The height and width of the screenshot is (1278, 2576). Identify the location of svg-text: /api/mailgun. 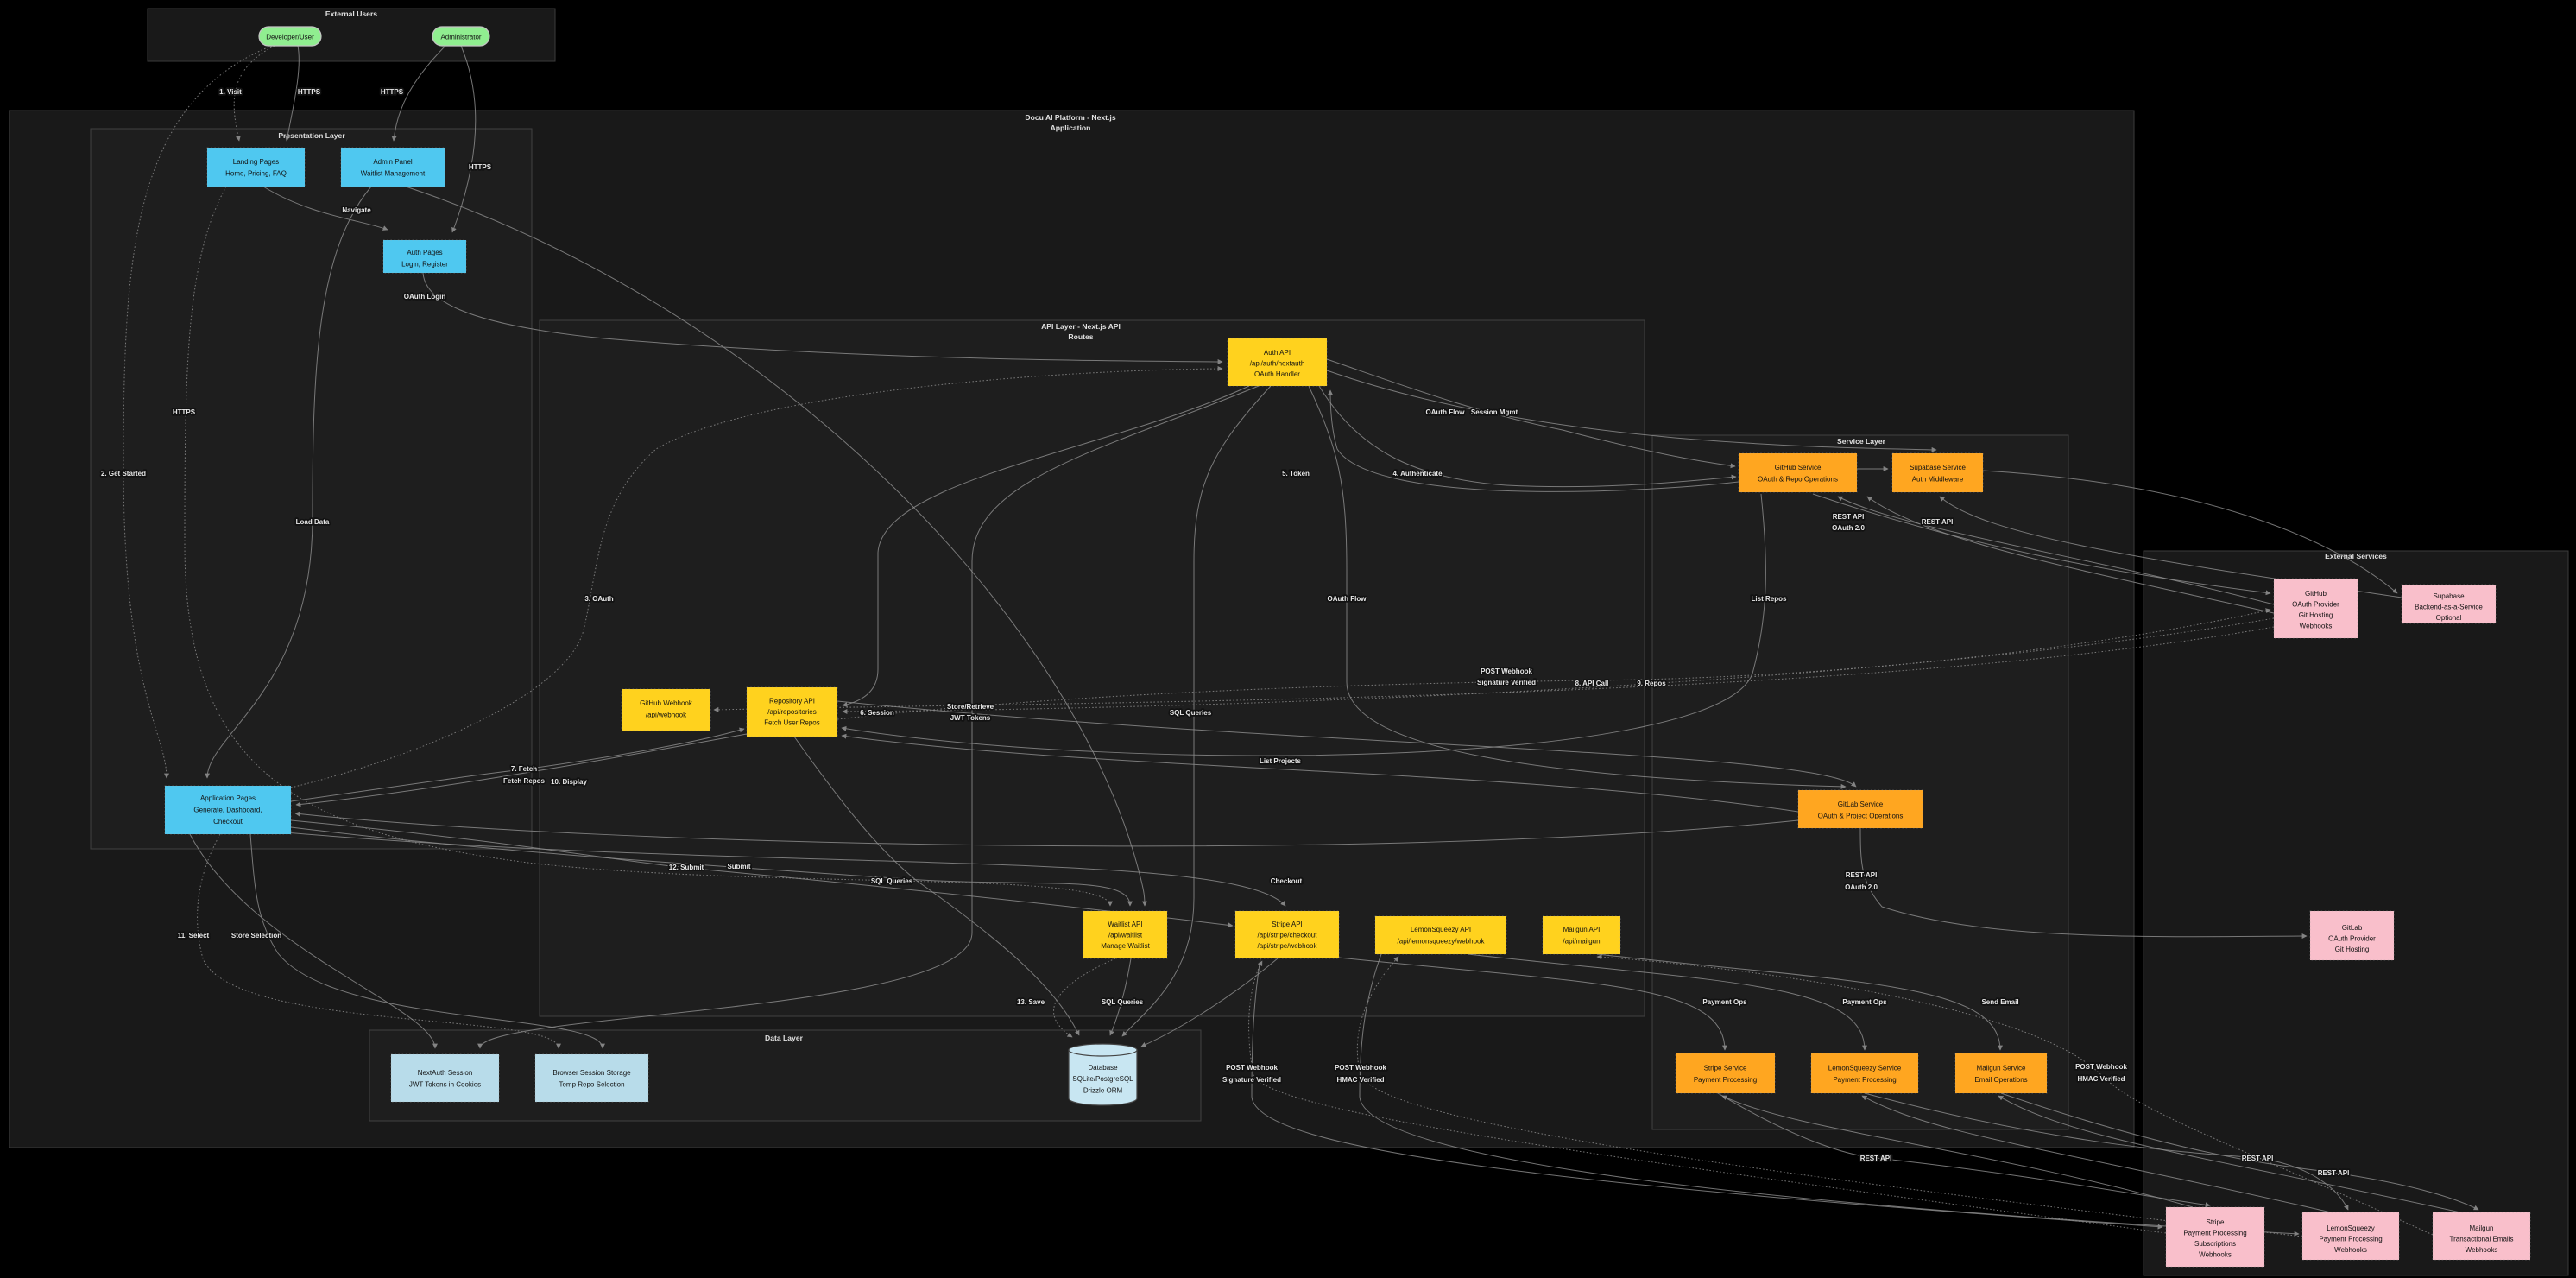
(1581, 942).